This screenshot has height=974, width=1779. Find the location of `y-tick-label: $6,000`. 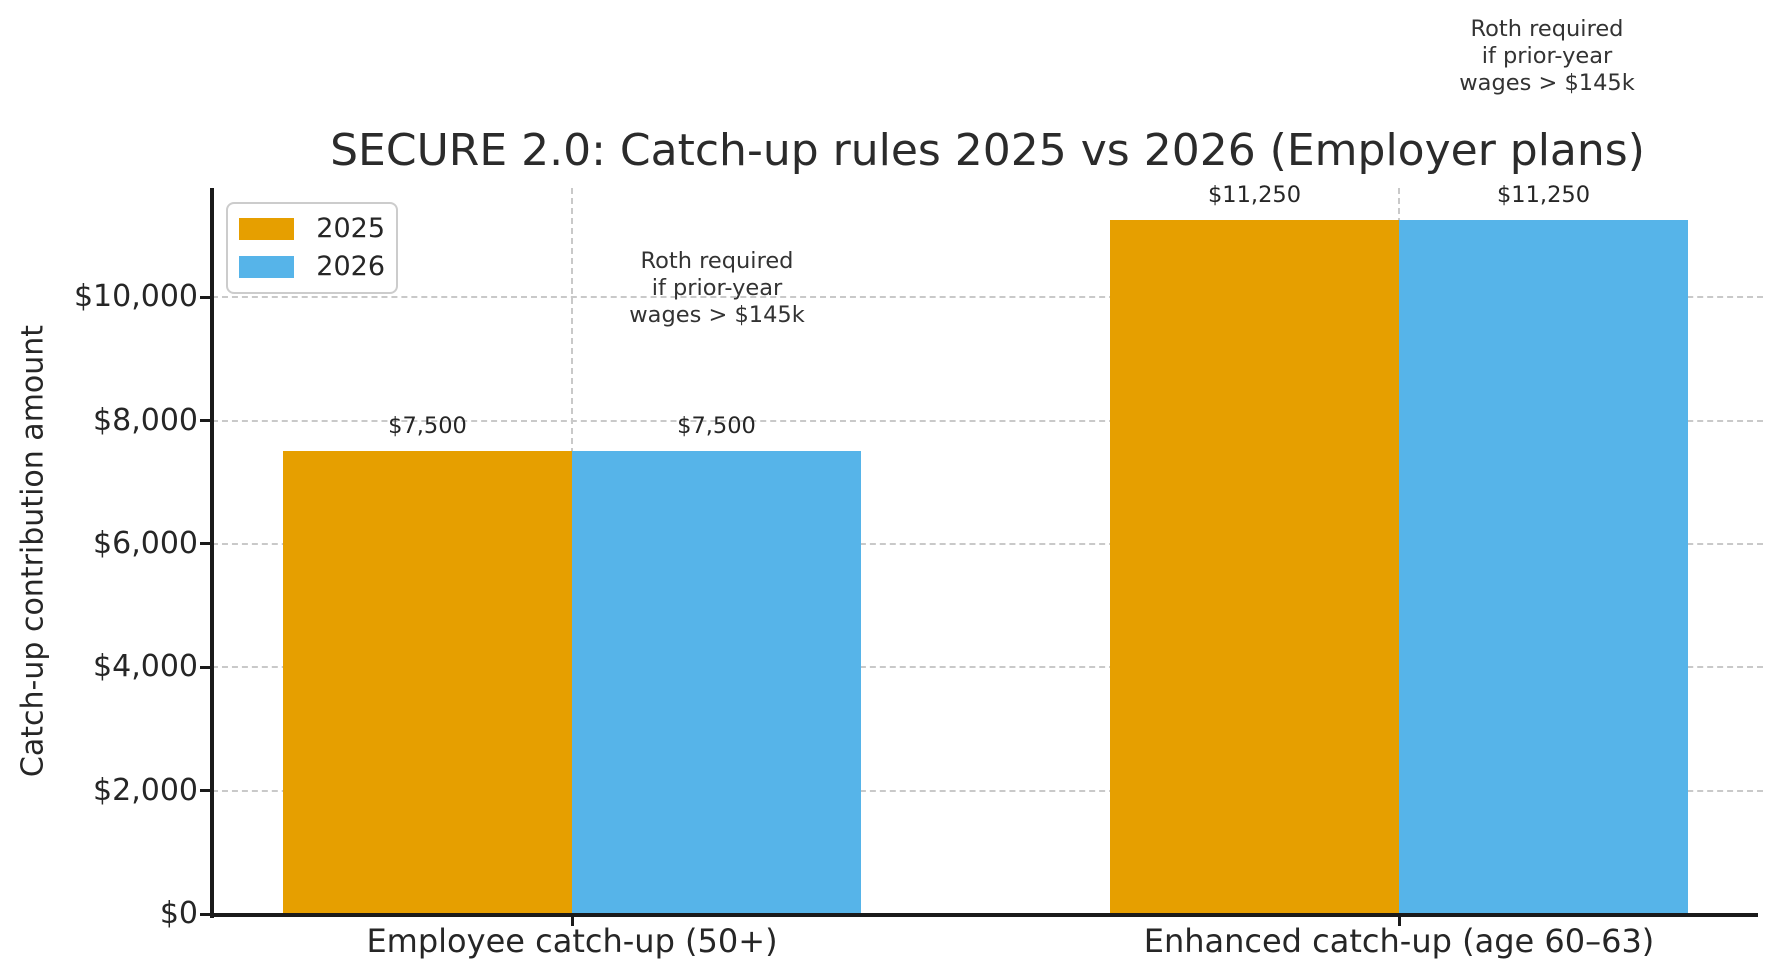

y-tick-label: $6,000 is located at coordinates (145, 543).